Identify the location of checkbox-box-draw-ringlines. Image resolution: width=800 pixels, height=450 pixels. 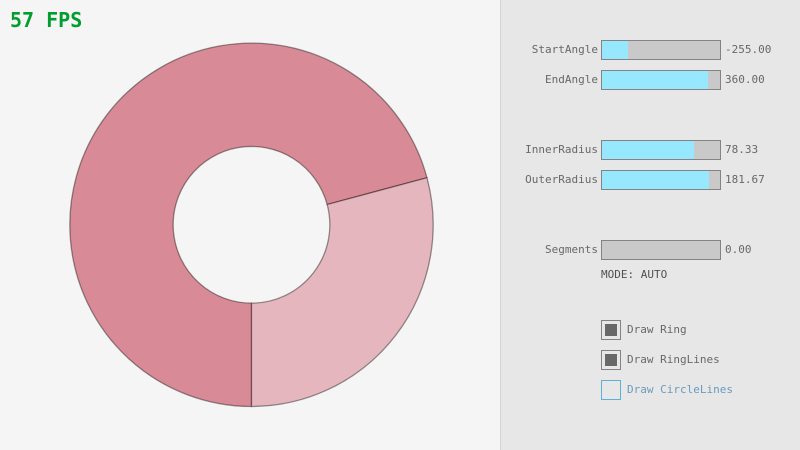
(611, 360).